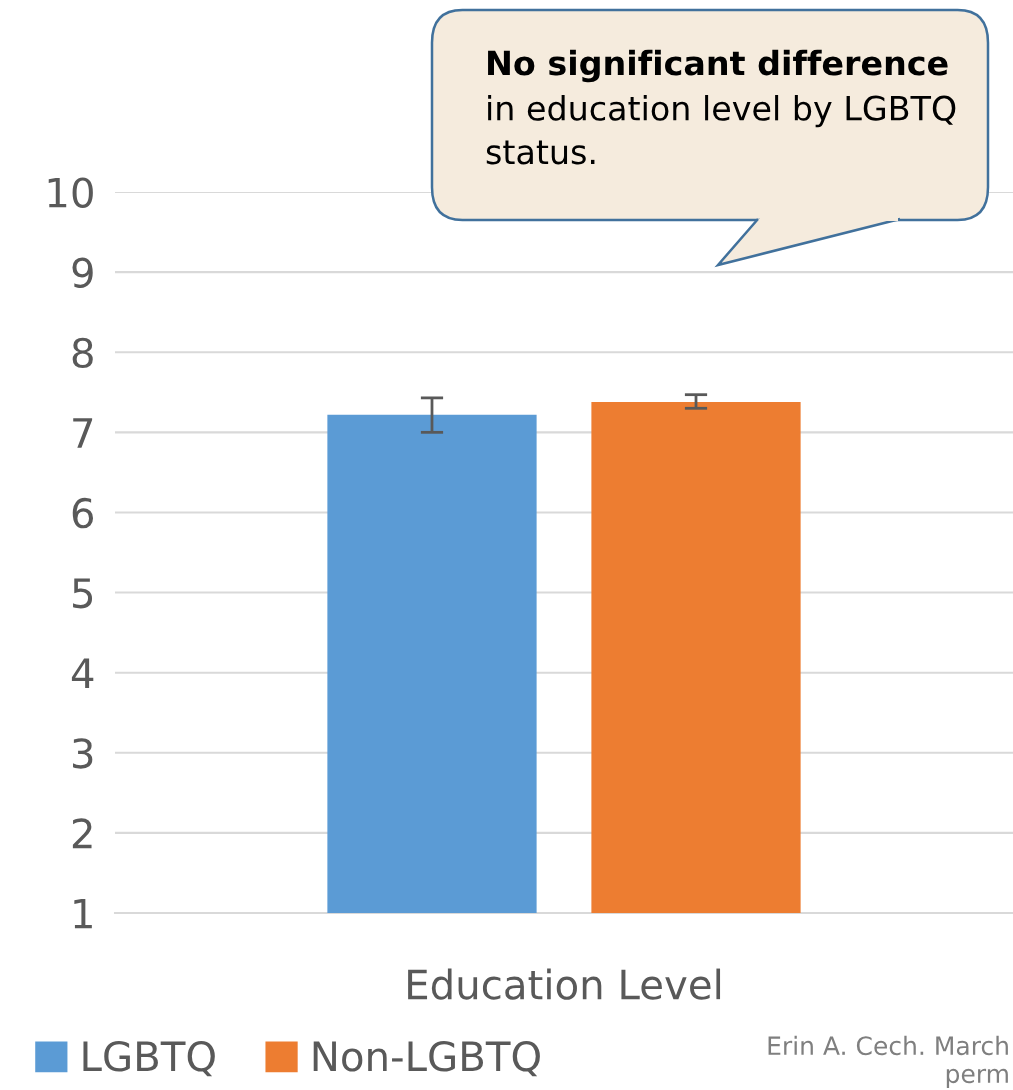 Image resolution: width=1013 pixels, height=1090 pixels. Describe the element at coordinates (70, 192) in the screenshot. I see `y-tick-label: 10` at that location.